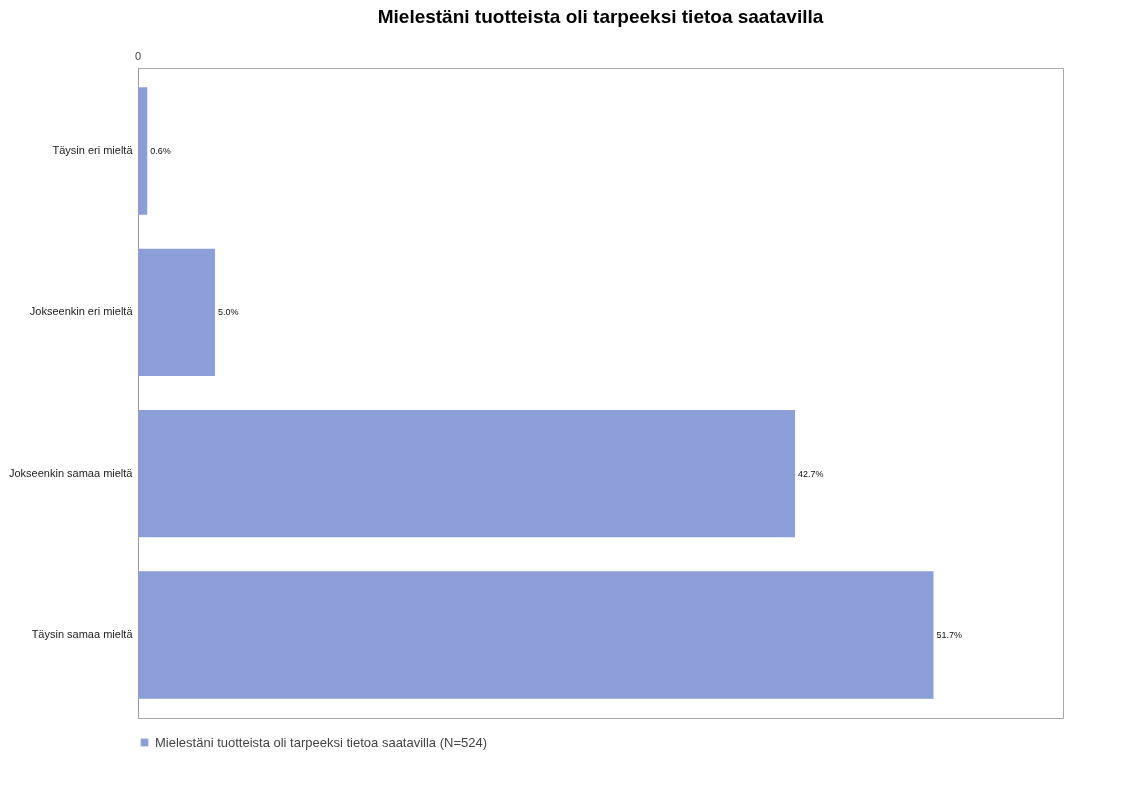 This screenshot has height=794, width=1138. What do you see at coordinates (93, 150) in the screenshot?
I see `y-tick-label: Täysin eri mieltä` at bounding box center [93, 150].